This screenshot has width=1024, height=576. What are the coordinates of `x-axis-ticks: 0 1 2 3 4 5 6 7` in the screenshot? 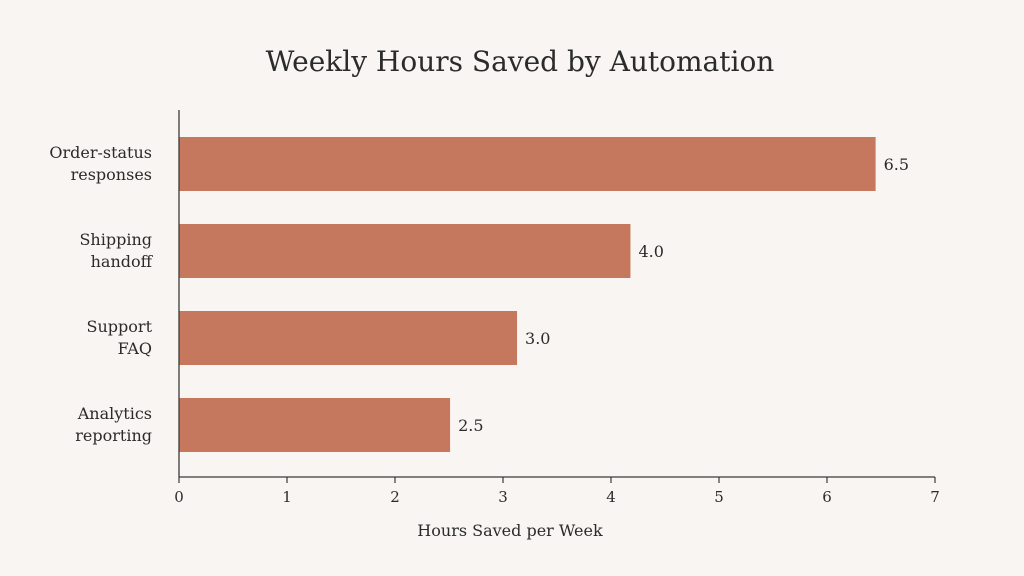 It's located at (557, 491).